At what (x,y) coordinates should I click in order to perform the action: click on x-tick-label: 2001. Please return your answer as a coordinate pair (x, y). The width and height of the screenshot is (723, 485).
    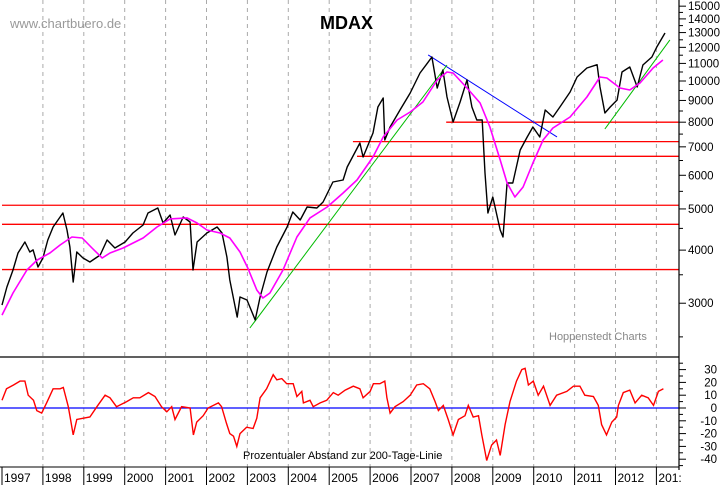
    Looking at the image, I should click on (181, 478).